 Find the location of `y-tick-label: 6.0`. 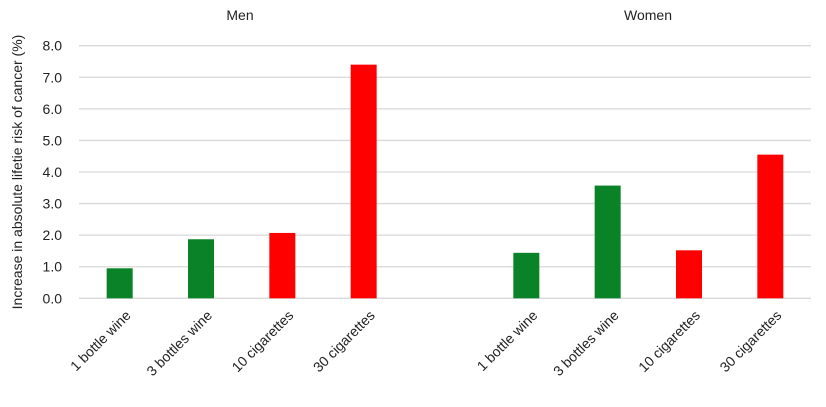

y-tick-label: 6.0 is located at coordinates (53, 109).